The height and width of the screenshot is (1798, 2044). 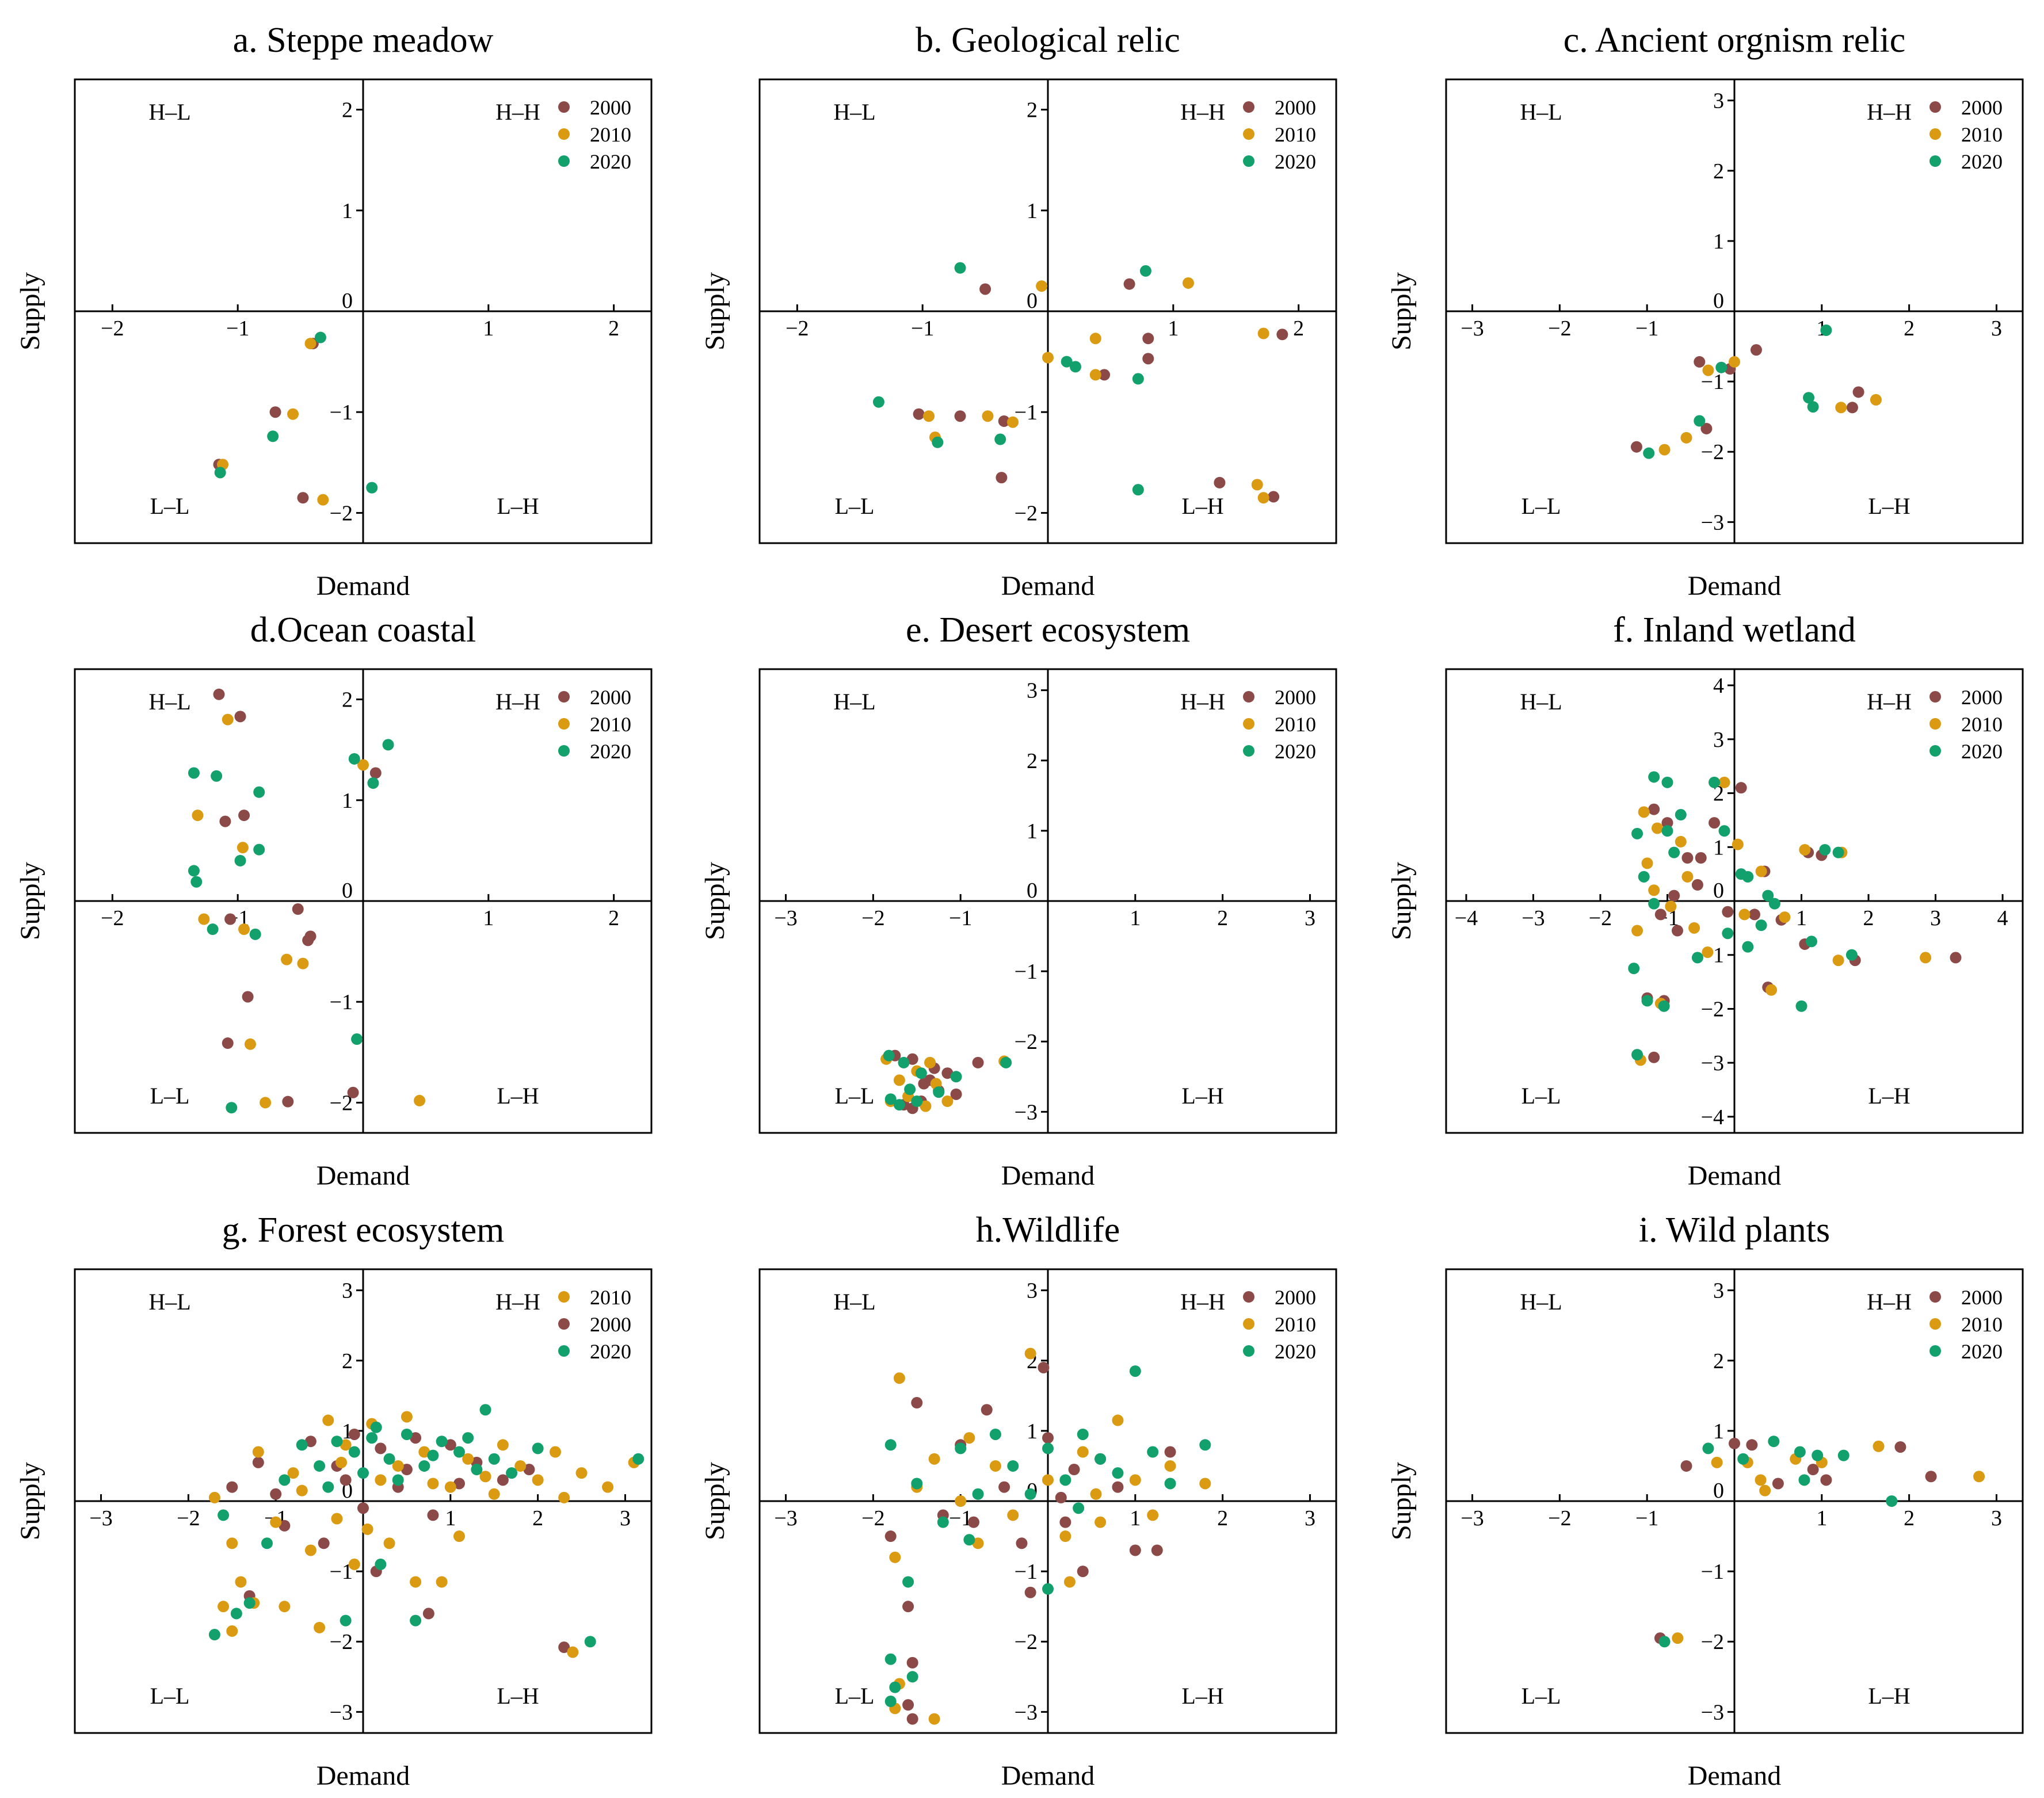 What do you see at coordinates (1048, 1230) in the screenshot?
I see `chart-title: h.Wildlife` at bounding box center [1048, 1230].